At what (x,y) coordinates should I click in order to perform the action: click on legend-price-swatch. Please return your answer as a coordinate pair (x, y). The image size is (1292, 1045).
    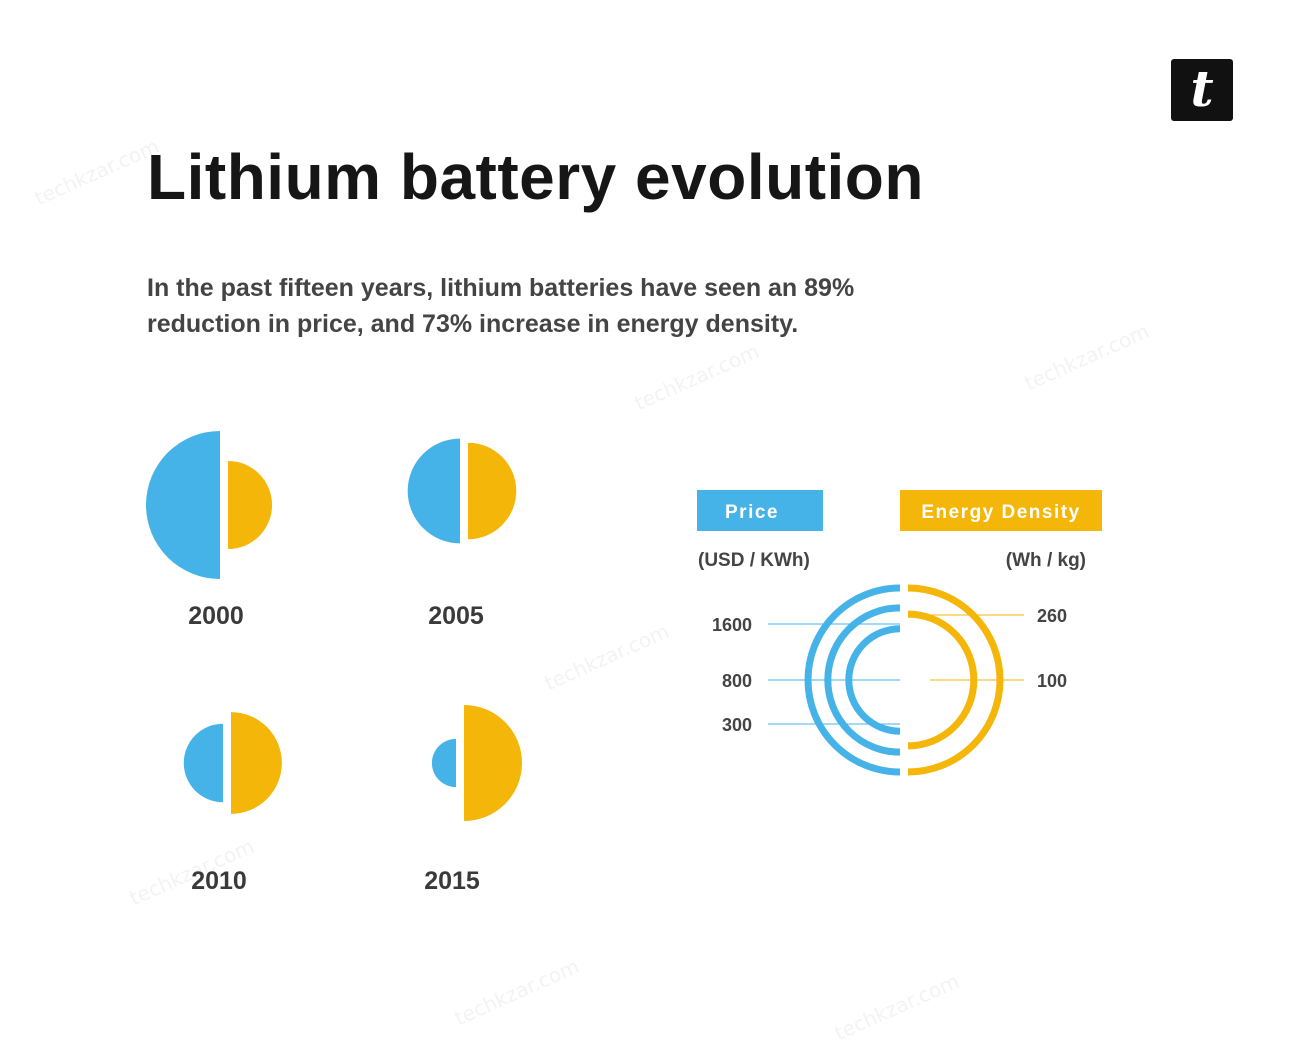
    Looking at the image, I should click on (760, 510).